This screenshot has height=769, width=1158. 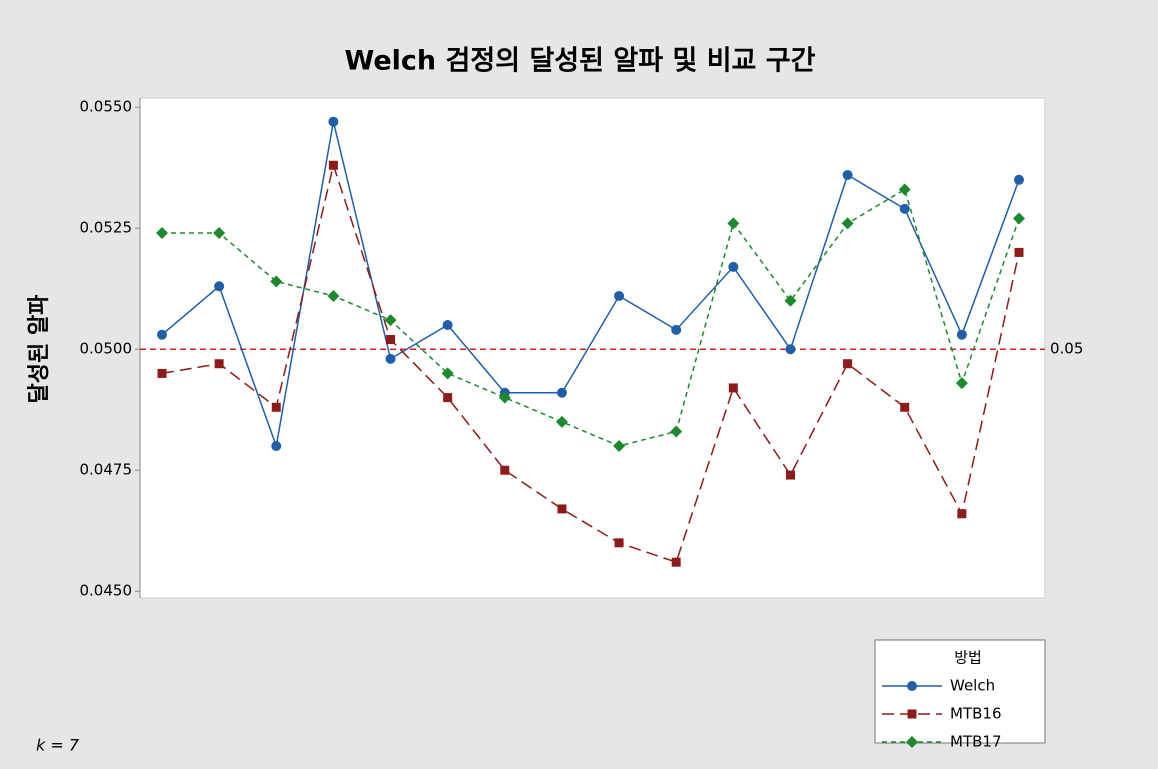 I want to click on legend-label: MTB16, so click(x=975, y=714).